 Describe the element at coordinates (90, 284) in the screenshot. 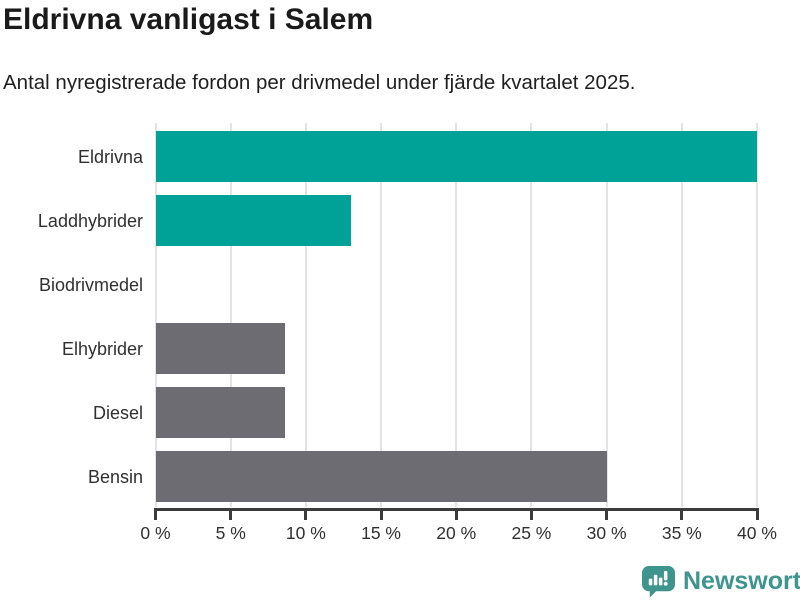

I see `category-label: Biodrivmedel` at that location.